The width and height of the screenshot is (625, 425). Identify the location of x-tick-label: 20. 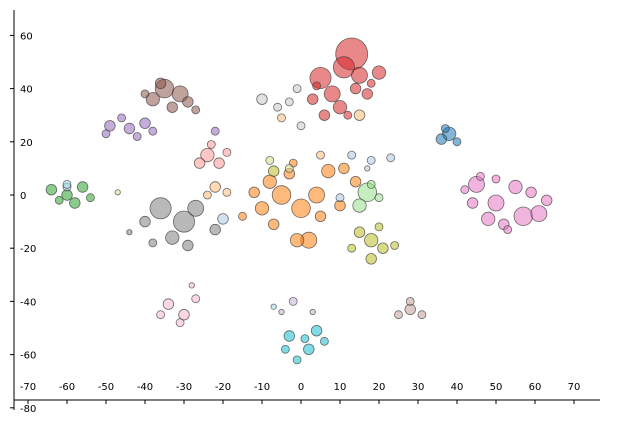
(379, 387).